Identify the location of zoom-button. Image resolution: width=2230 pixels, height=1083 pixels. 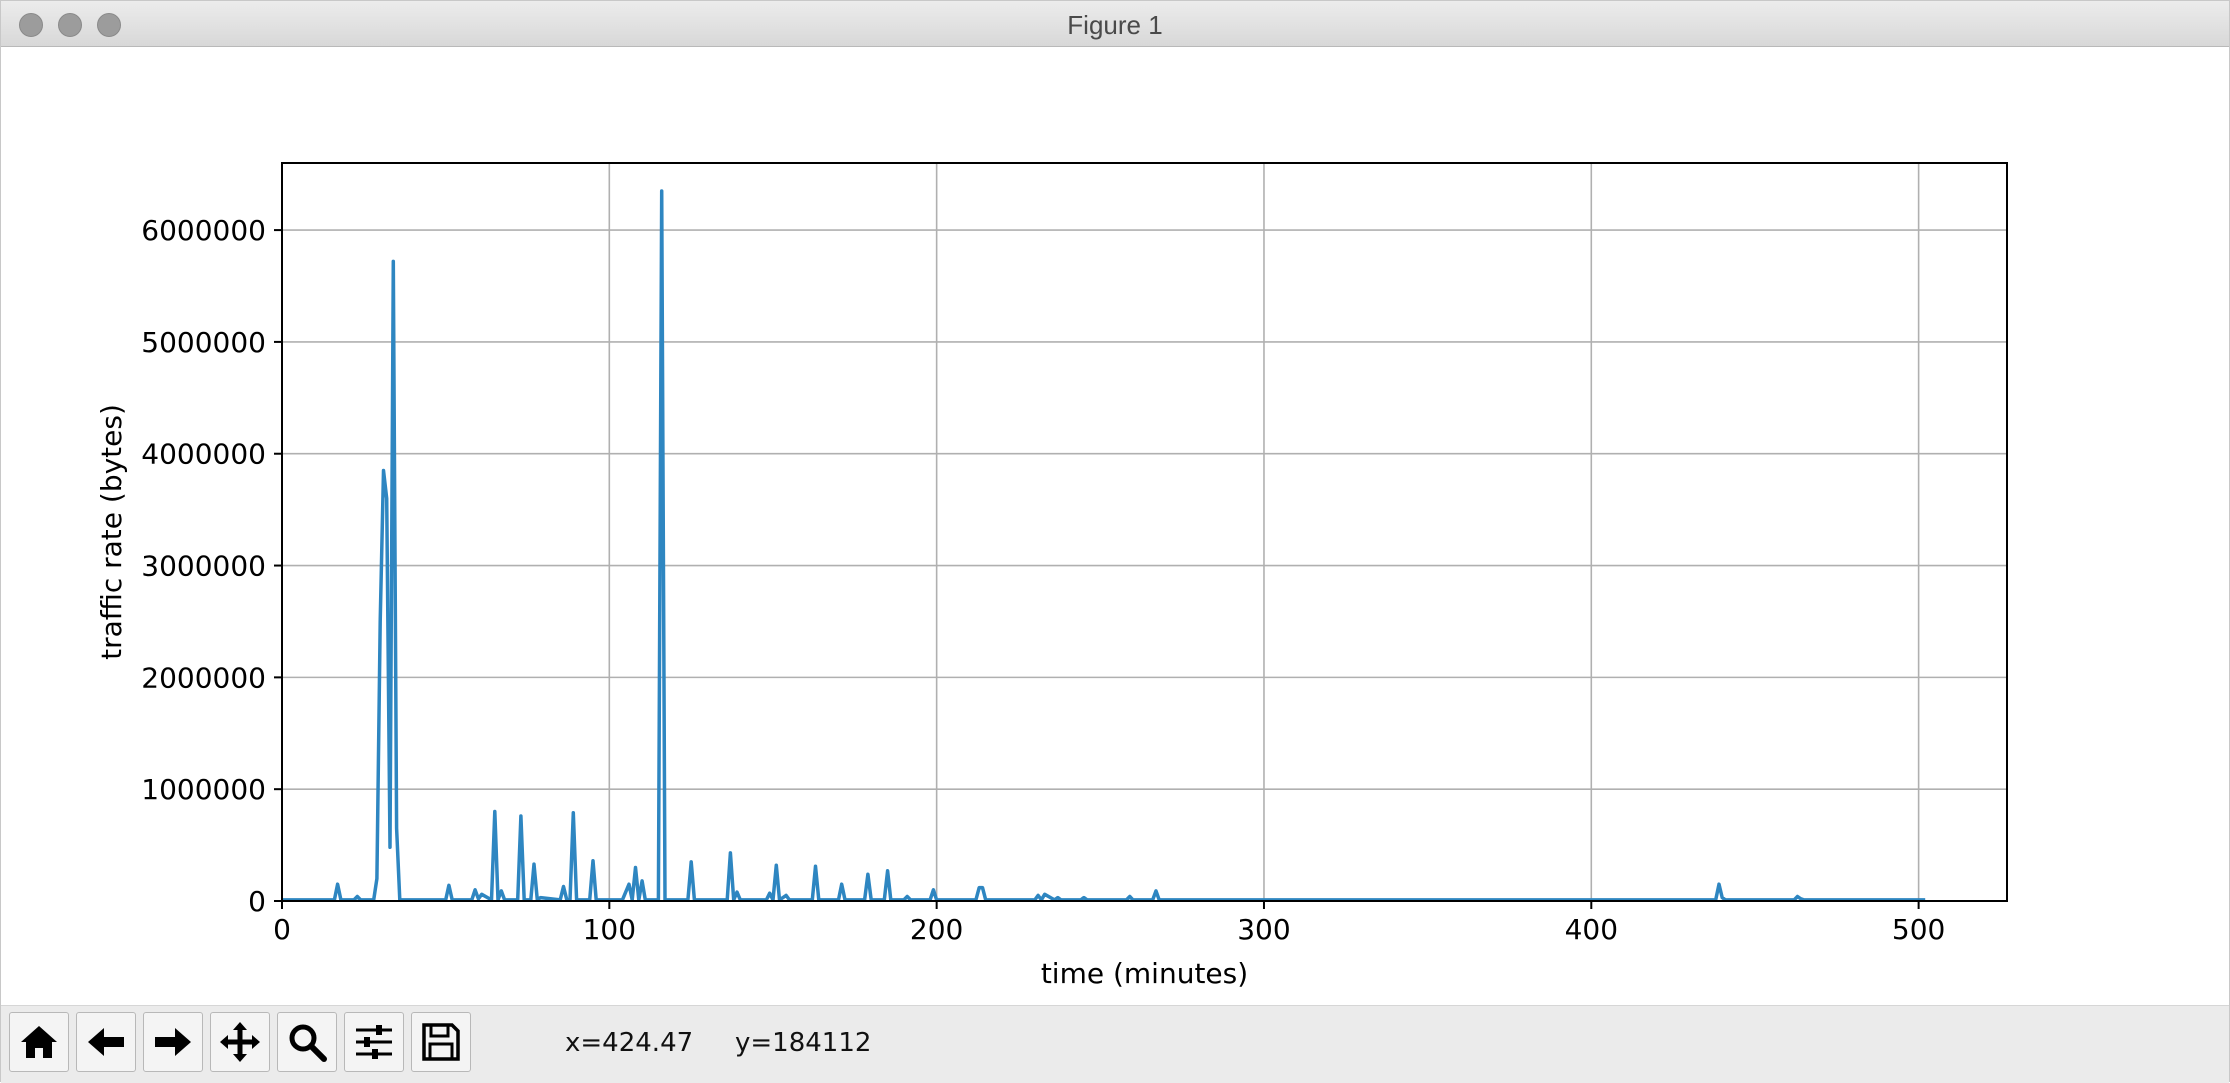
(307, 1042).